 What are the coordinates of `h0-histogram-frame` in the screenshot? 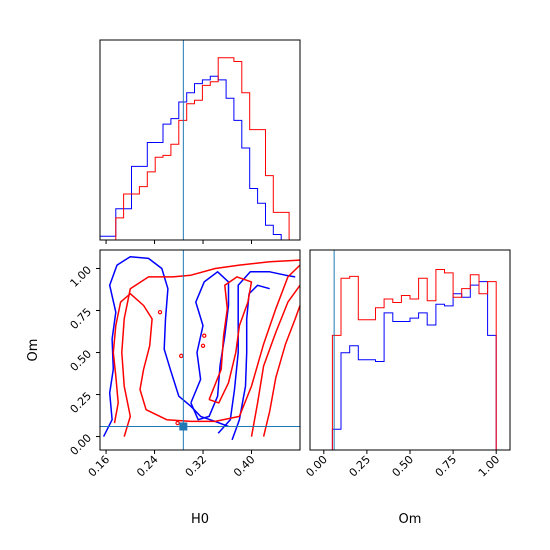 It's located at (200, 140).